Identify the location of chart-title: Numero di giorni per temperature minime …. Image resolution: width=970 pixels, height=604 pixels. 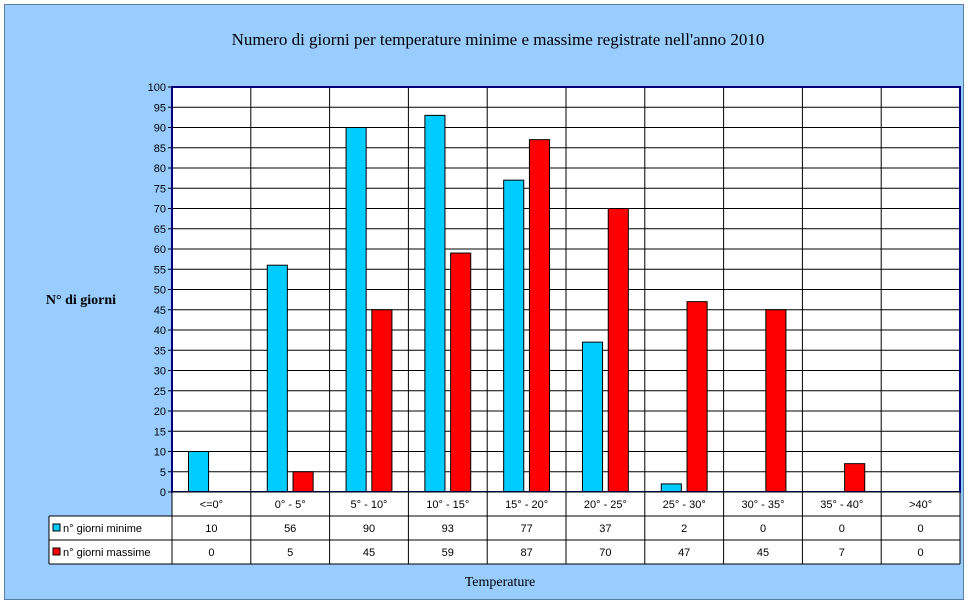
(498, 39).